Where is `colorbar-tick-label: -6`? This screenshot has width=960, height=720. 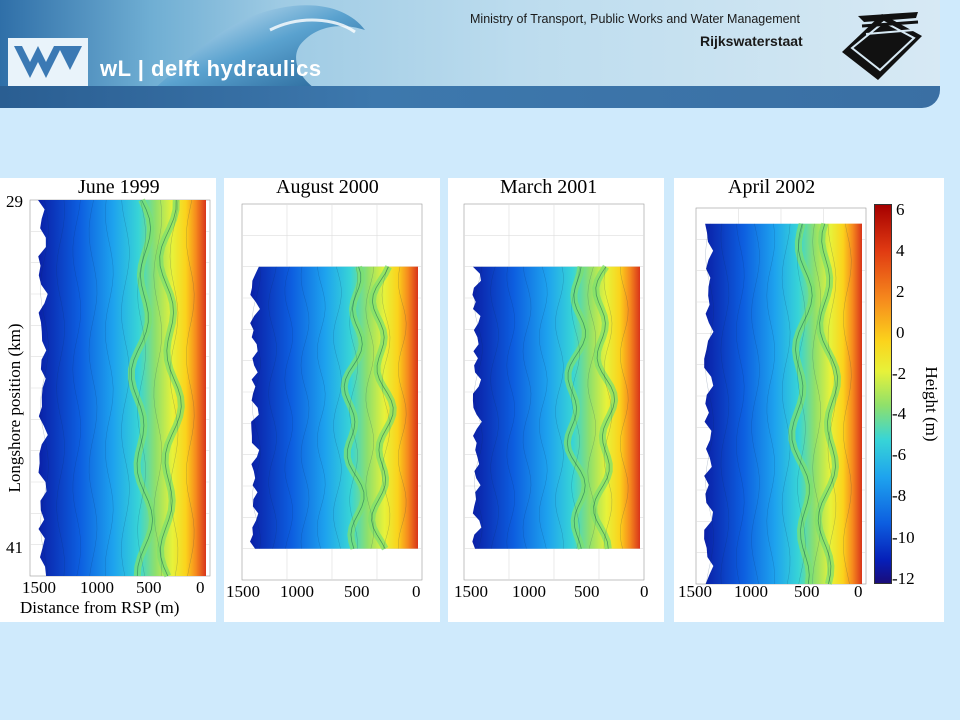
colorbar-tick-label: -6 is located at coordinates (899, 454).